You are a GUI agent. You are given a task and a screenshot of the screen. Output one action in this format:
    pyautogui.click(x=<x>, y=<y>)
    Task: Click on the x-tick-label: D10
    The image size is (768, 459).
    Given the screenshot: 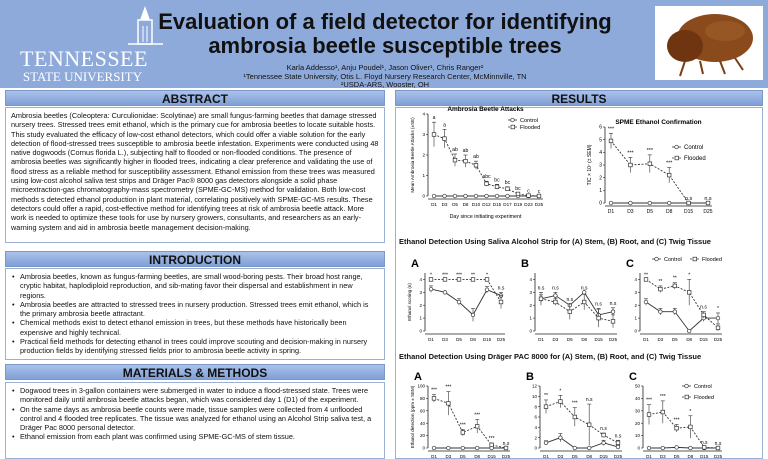 What is the action you would take?
    pyautogui.click(x=476, y=204)
    